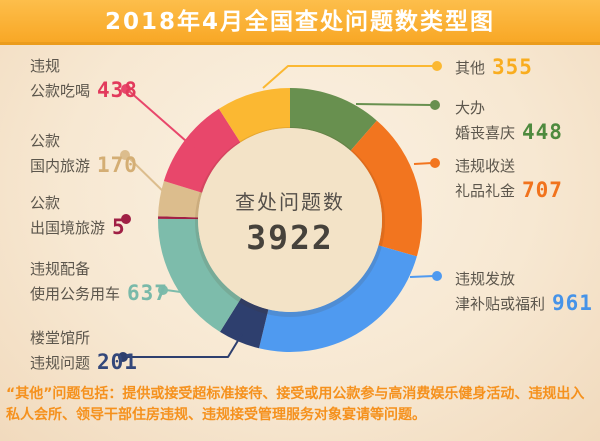  Describe the element at coordinates (117, 165) in the screenshot. I see `callout-value: 170` at that location.